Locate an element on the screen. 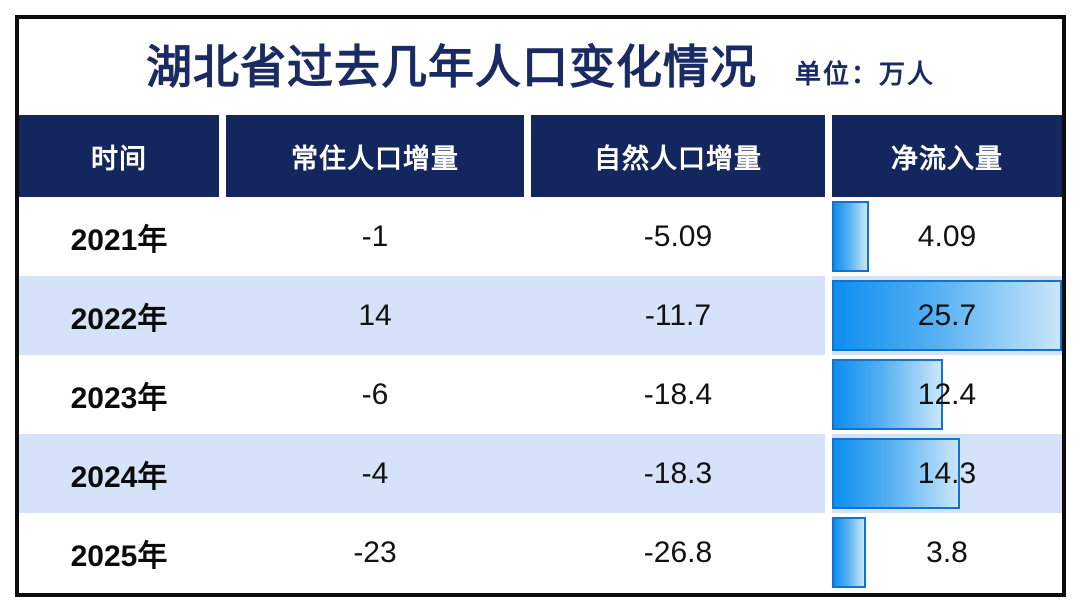  column-header-net-inflow: 净流入量 is located at coordinates (947, 156).